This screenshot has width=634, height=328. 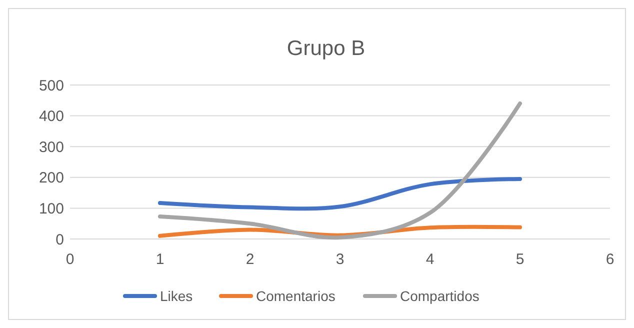 I want to click on y-tick-label: 200, so click(x=51, y=178).